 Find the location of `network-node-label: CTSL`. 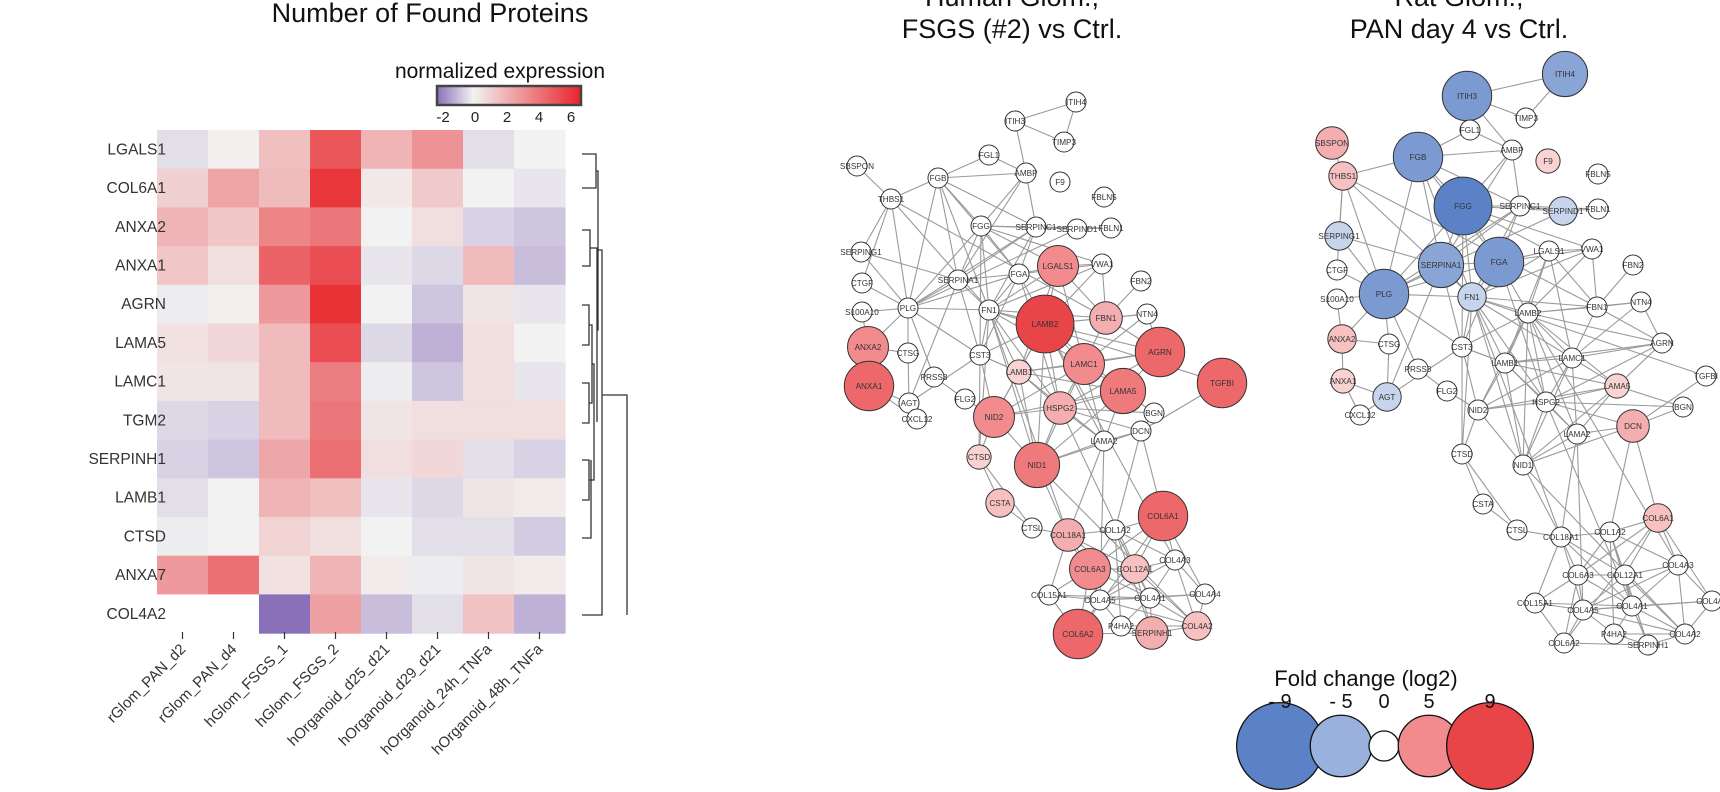

network-node-label: CTSL is located at coordinates (1032, 528).